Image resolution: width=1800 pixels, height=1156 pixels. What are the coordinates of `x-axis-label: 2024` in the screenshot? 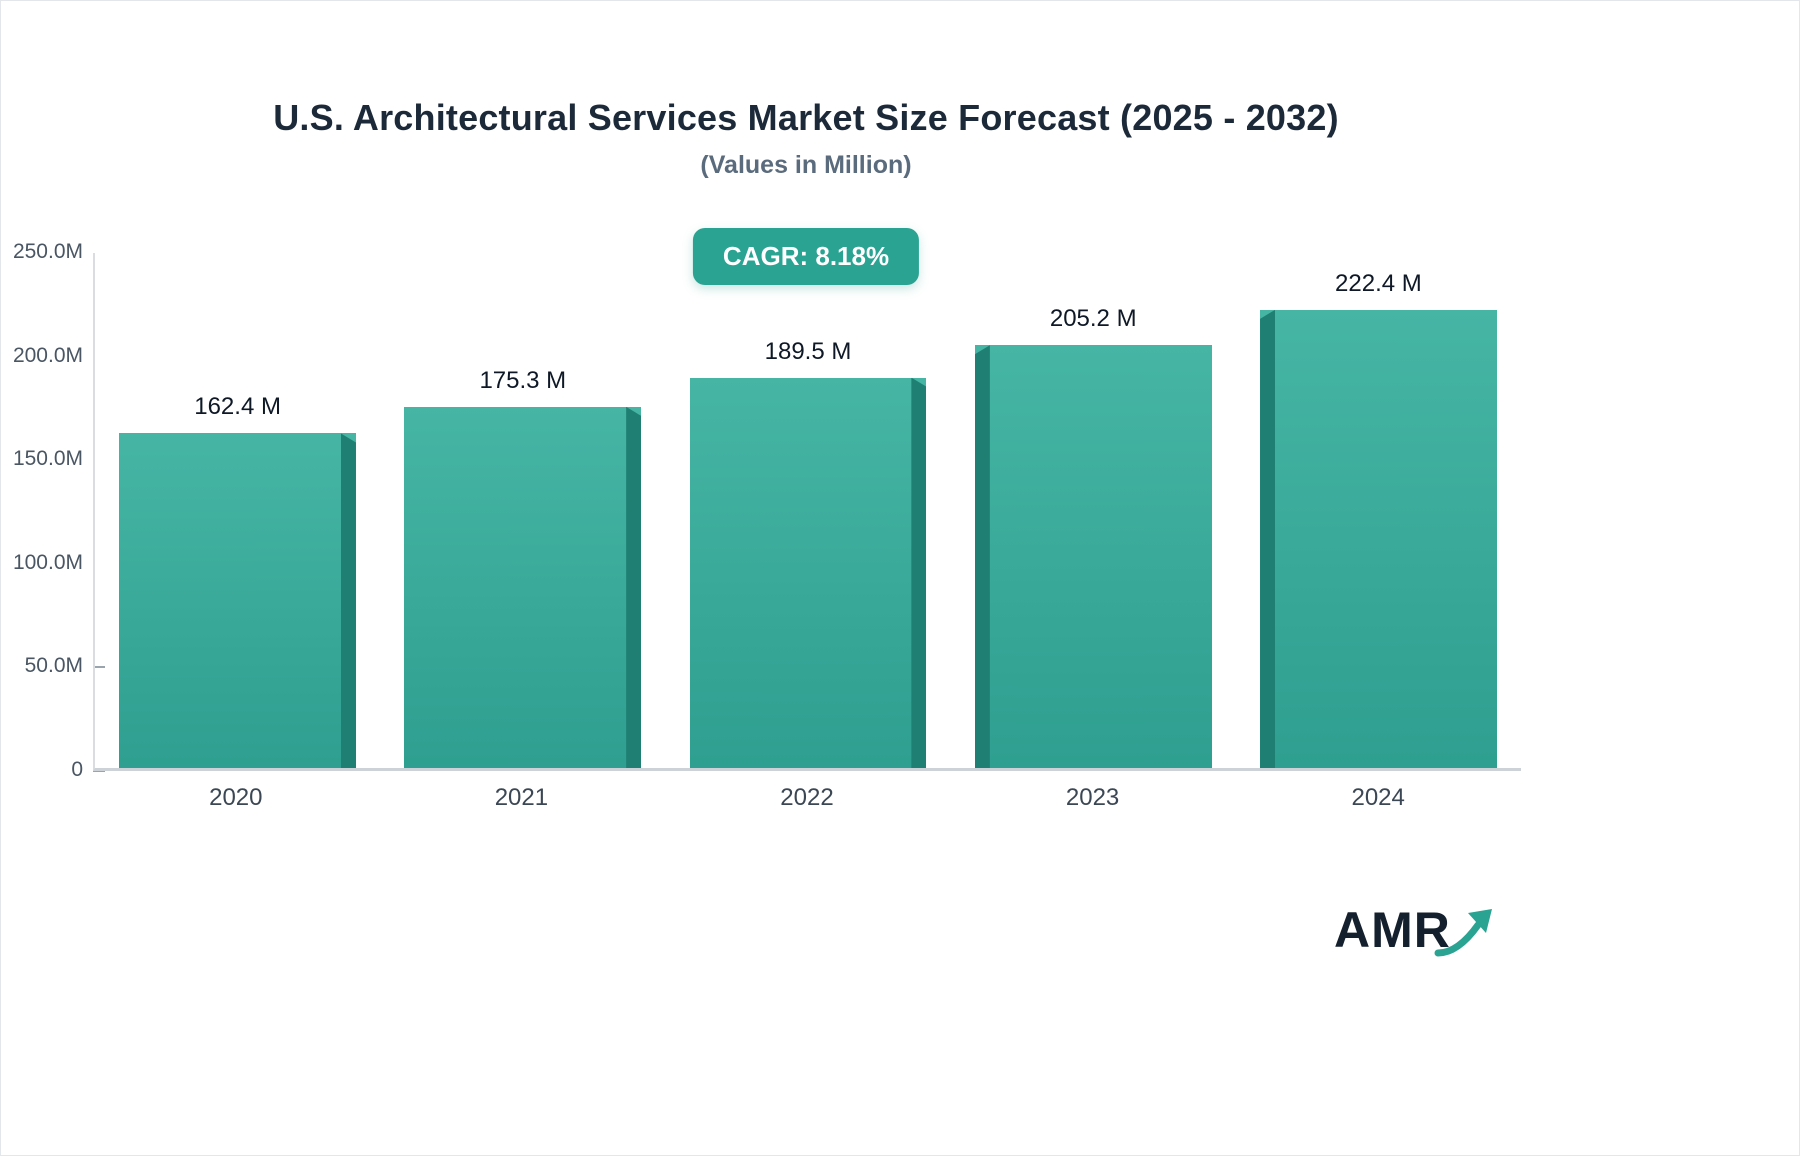 It's located at (1378, 797).